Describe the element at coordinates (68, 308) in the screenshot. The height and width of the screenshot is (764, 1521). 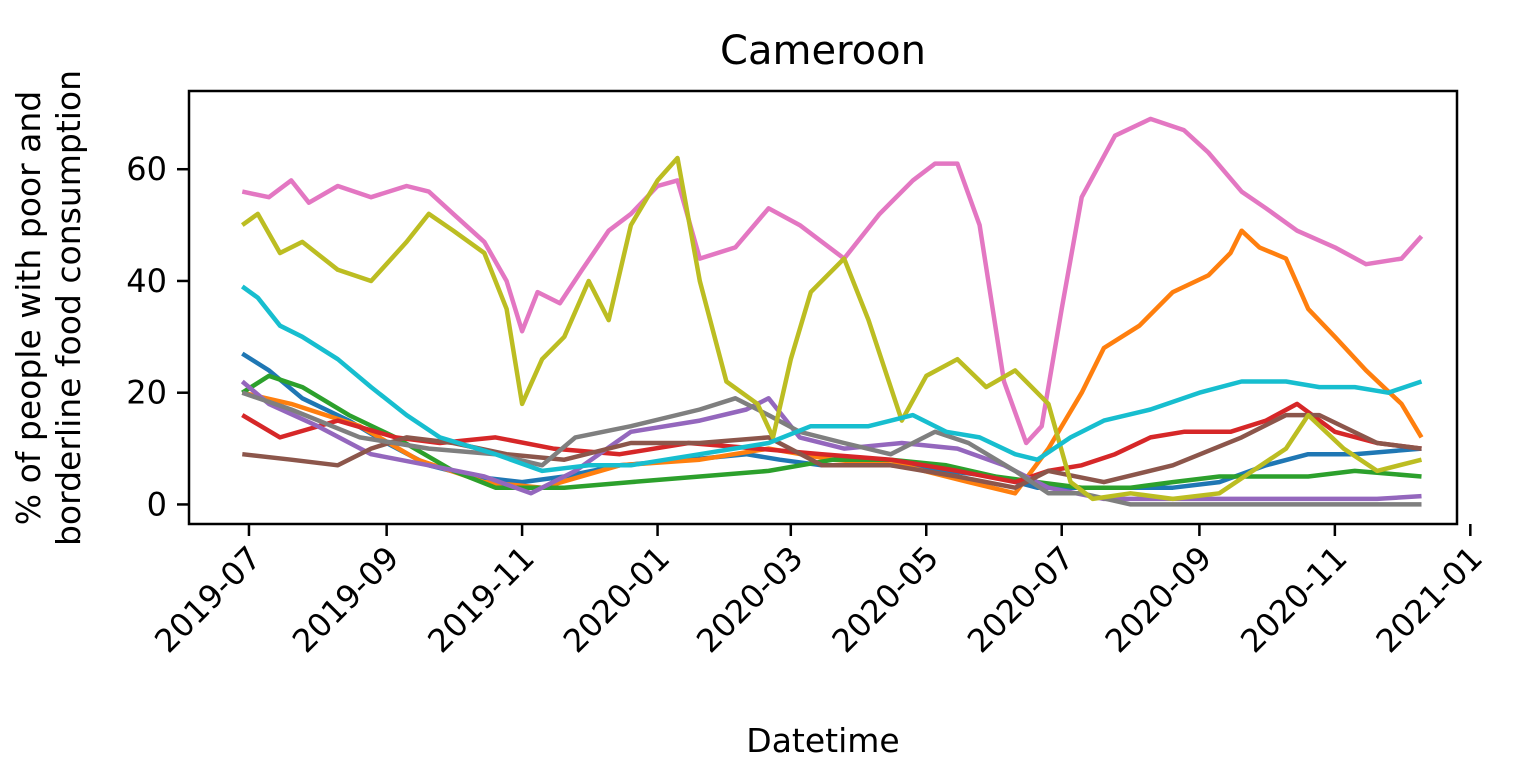
I see `y-axis-label-line-2: borderline food consumption` at that location.